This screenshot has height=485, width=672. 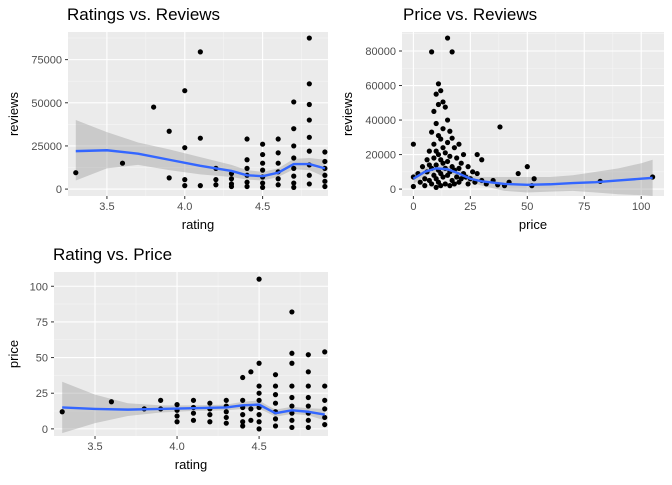 What do you see at coordinates (347, 113) in the screenshot?
I see `y-axis-label: reviews` at bounding box center [347, 113].